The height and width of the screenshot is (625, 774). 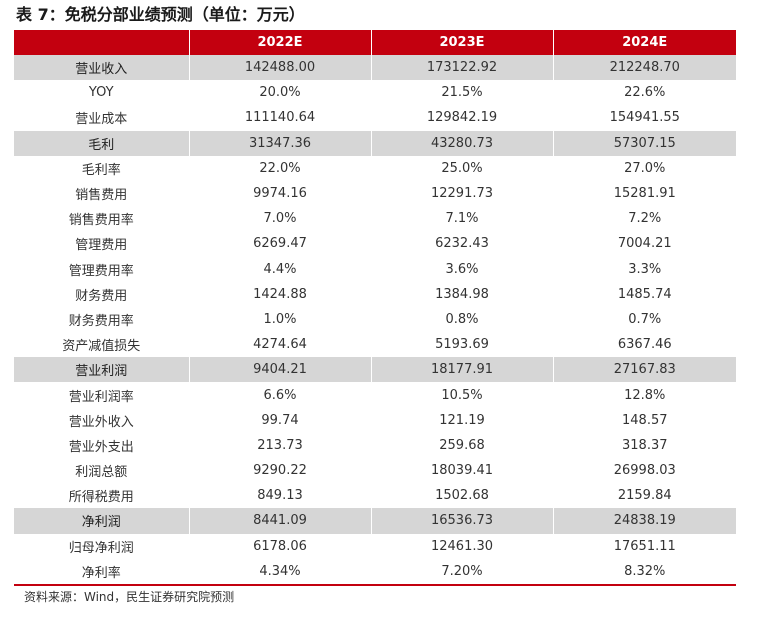 What do you see at coordinates (461, 319) in the screenshot?
I see `cell-value: 0.8%` at bounding box center [461, 319].